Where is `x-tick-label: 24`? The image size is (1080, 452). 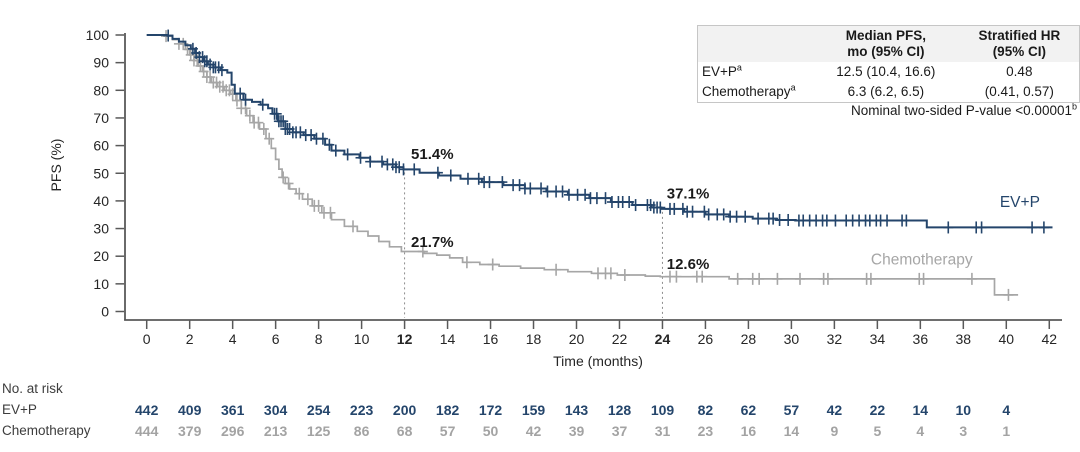 x-tick-label: 24 is located at coordinates (663, 339).